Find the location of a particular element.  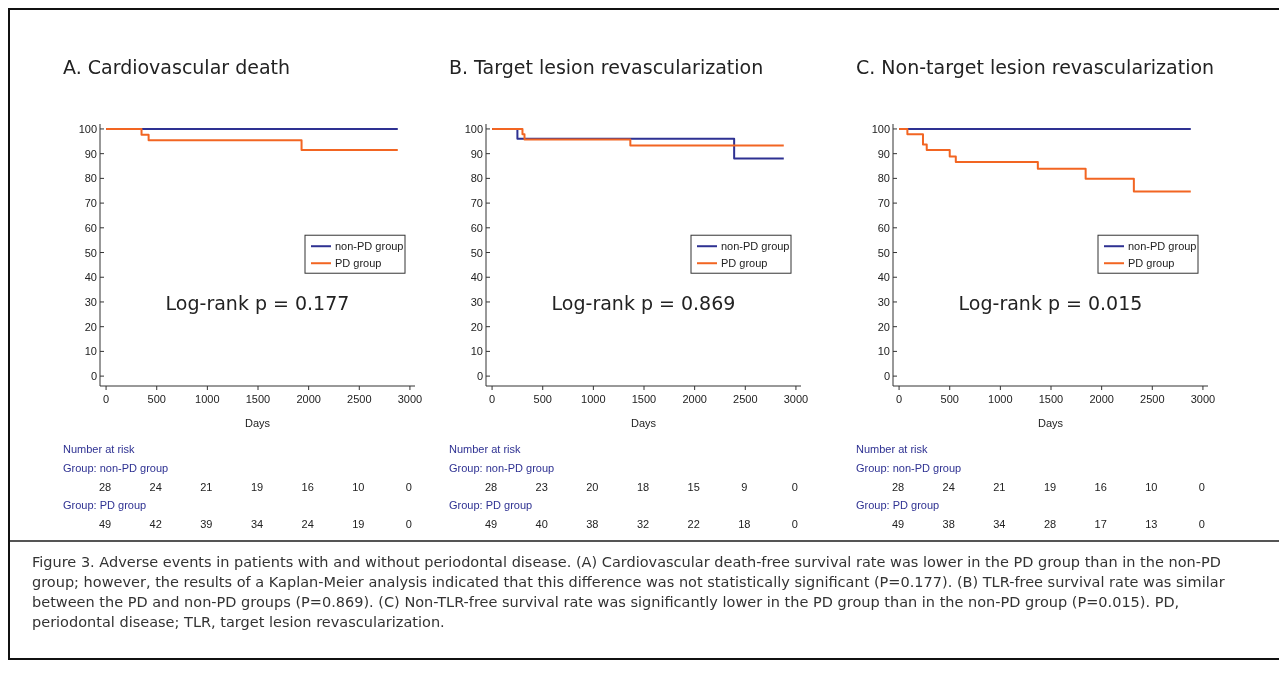

text: 28 23 20 18 15 9 0 is located at coordinates (641, 487).